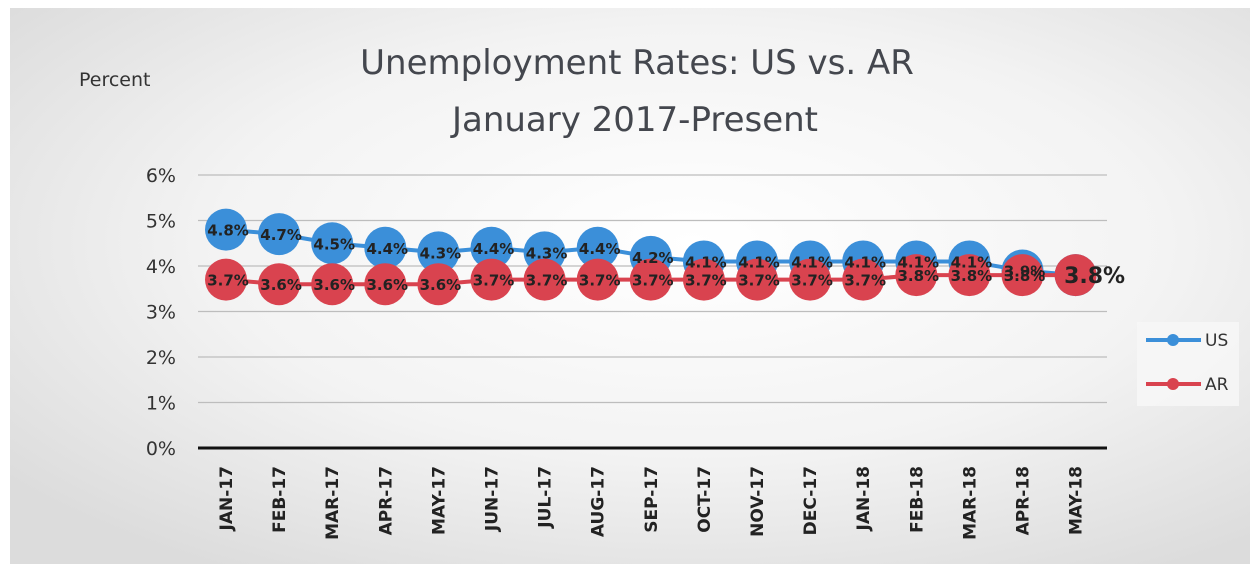  I want to click on chart-title: Unemployment Rates: US vs. AR, so click(637, 63).